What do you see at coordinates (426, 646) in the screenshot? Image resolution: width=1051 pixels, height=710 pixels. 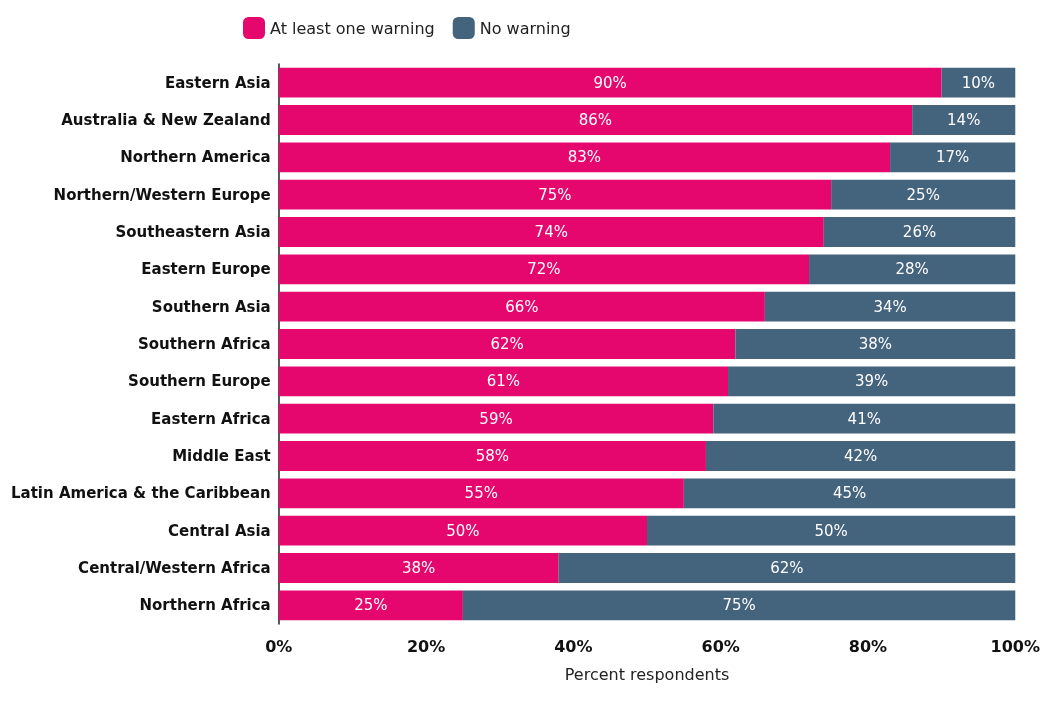 I see `x-tick-label: 20%` at bounding box center [426, 646].